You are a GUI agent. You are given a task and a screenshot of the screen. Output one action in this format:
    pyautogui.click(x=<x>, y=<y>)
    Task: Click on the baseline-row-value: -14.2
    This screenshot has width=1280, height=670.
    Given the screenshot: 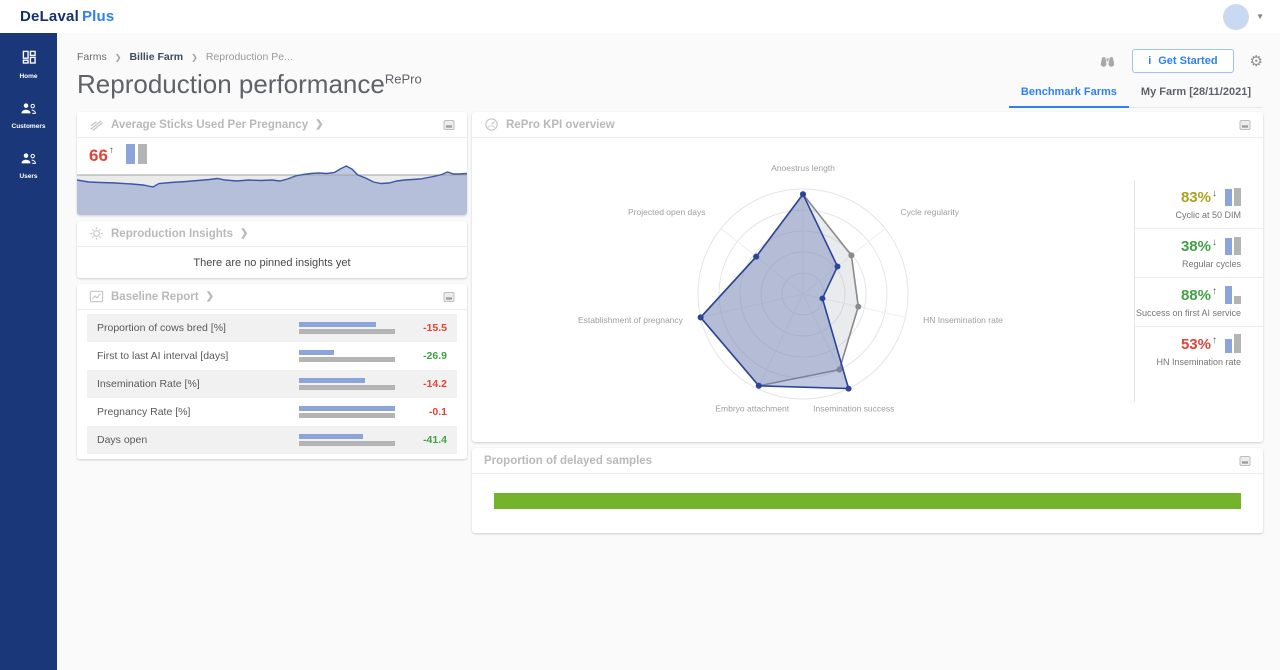 What is the action you would take?
    pyautogui.click(x=435, y=384)
    